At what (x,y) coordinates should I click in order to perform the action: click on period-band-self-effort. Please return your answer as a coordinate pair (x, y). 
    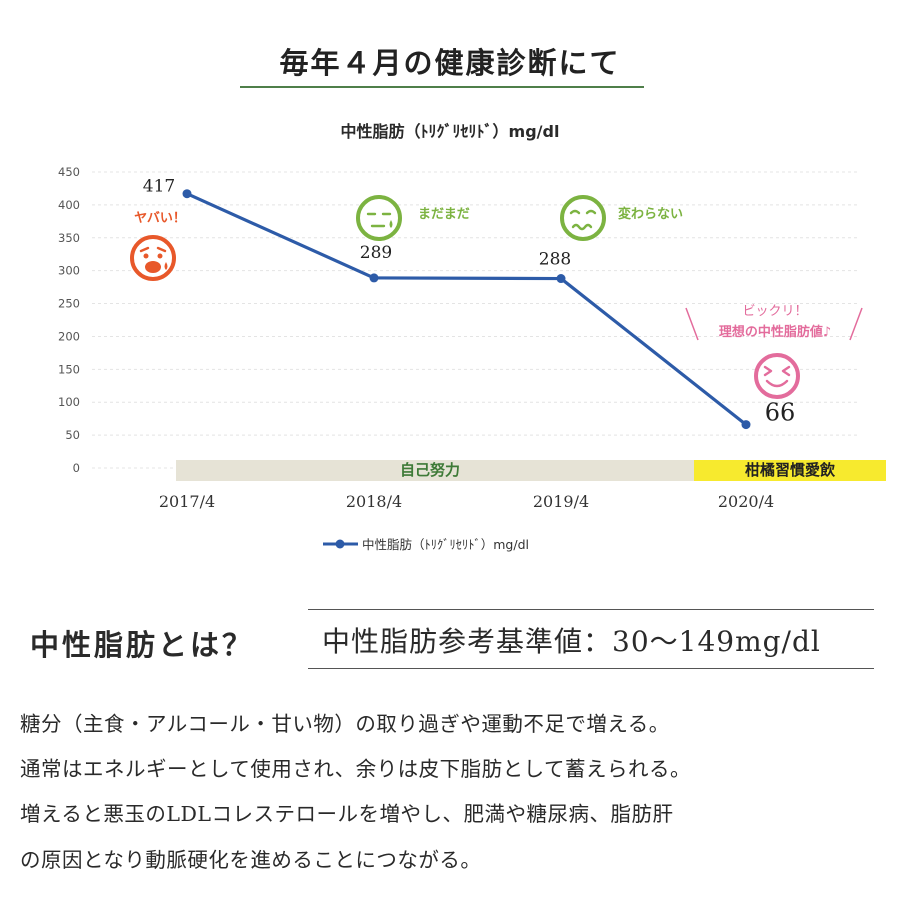
    Looking at the image, I should click on (435, 470).